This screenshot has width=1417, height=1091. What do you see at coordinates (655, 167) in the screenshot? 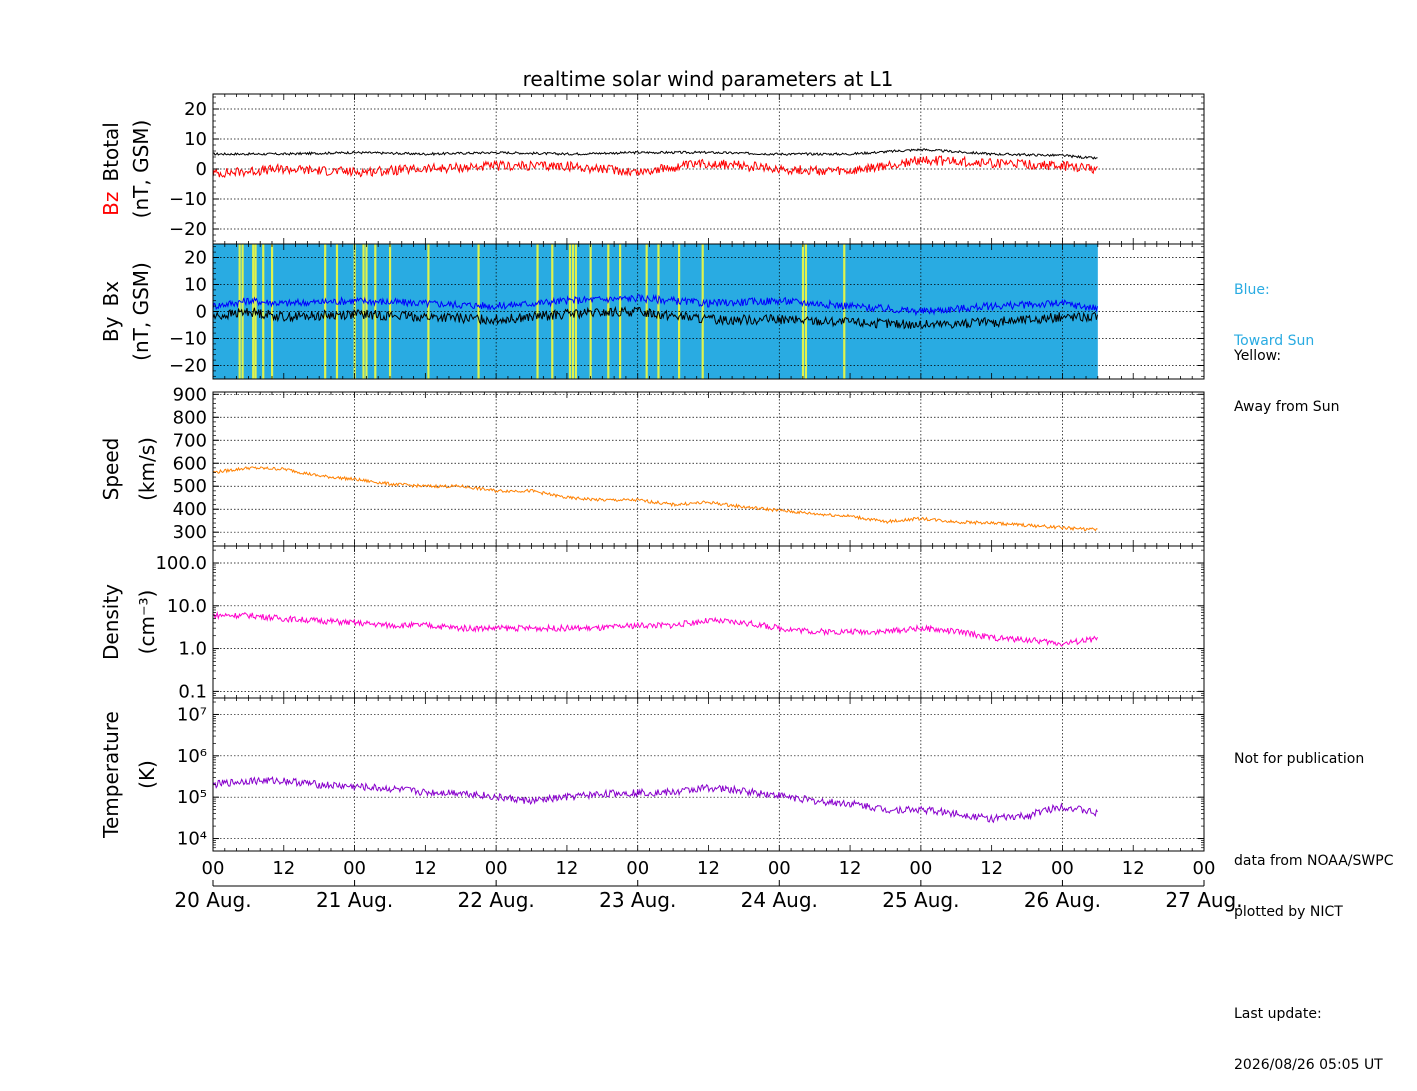
I see `bz-series-line` at bounding box center [655, 167].